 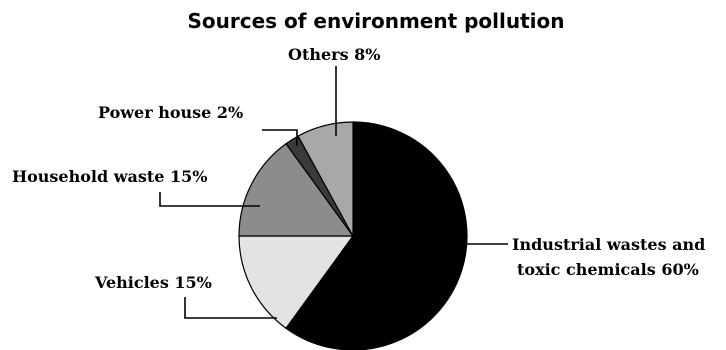 What do you see at coordinates (170, 112) in the screenshot?
I see `label-power-house: Power house 2%` at bounding box center [170, 112].